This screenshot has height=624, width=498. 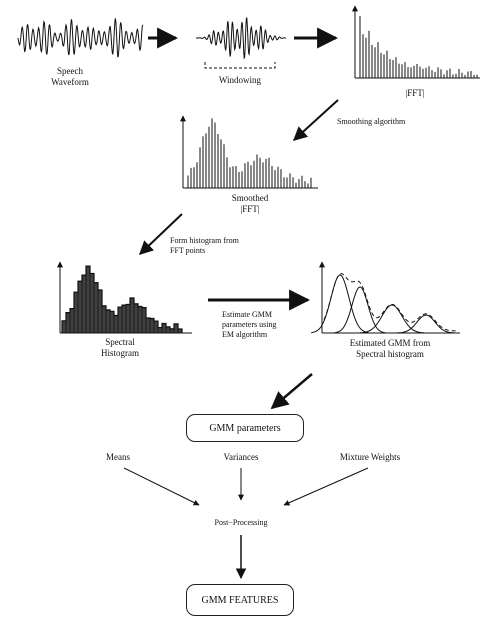 What do you see at coordinates (160, 234) in the screenshot?
I see `arrow-smoothed-to-histogram` at bounding box center [160, 234].